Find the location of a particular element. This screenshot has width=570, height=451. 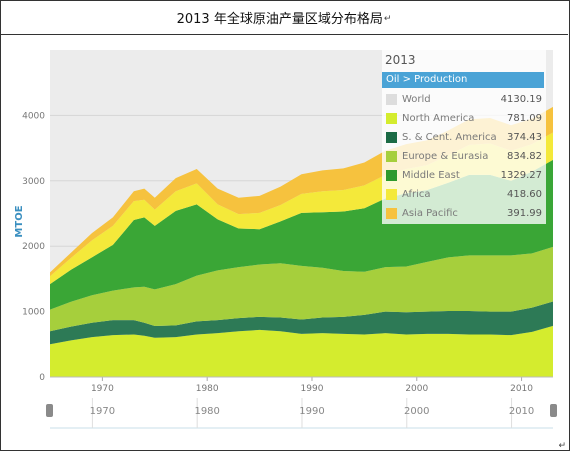

legend-value: 781.09 is located at coordinates (524, 118).